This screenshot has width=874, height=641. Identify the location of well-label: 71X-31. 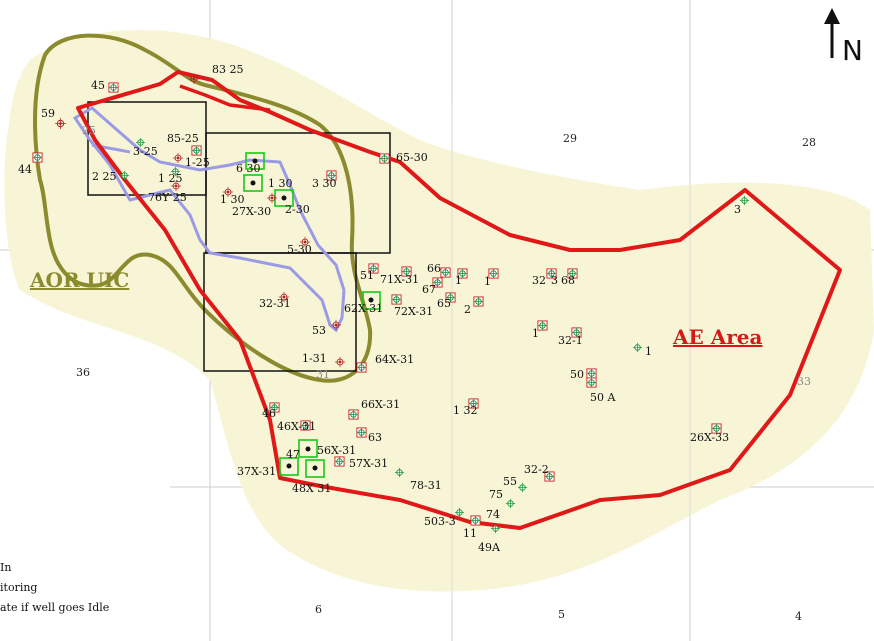
(399, 279).